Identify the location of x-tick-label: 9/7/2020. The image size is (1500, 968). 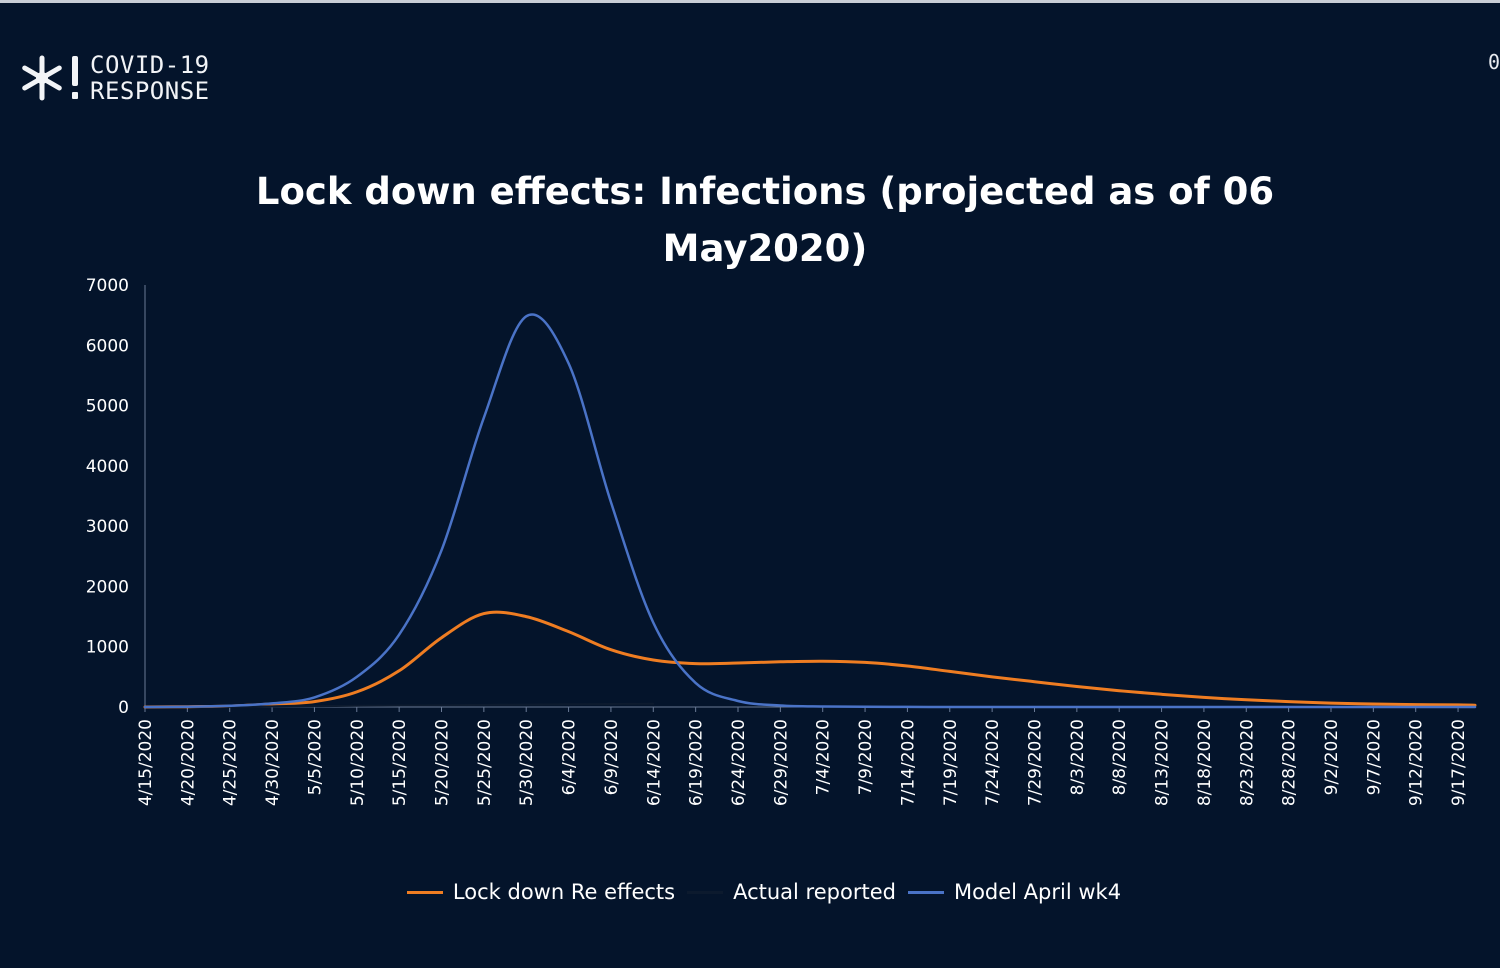
(1374, 757).